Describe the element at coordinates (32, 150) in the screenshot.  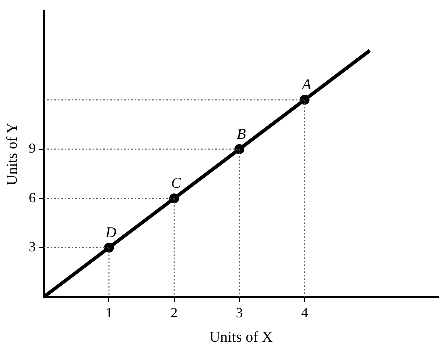
I see `y-tick-label: 9` at that location.